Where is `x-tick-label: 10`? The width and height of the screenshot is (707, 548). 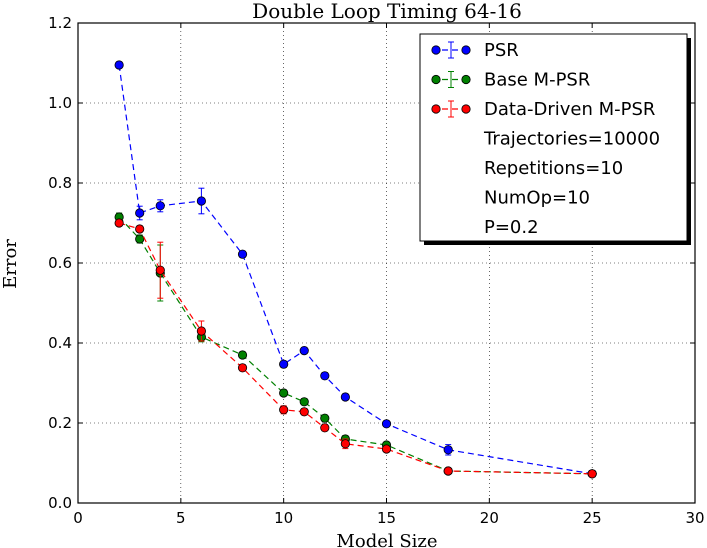
x-tick-label: 10 is located at coordinates (283, 518).